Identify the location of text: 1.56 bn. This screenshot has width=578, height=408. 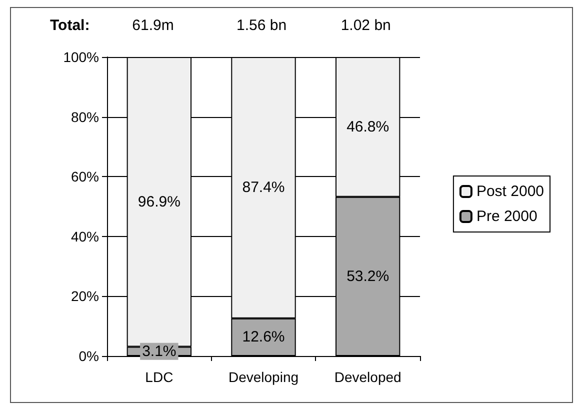
(261, 25).